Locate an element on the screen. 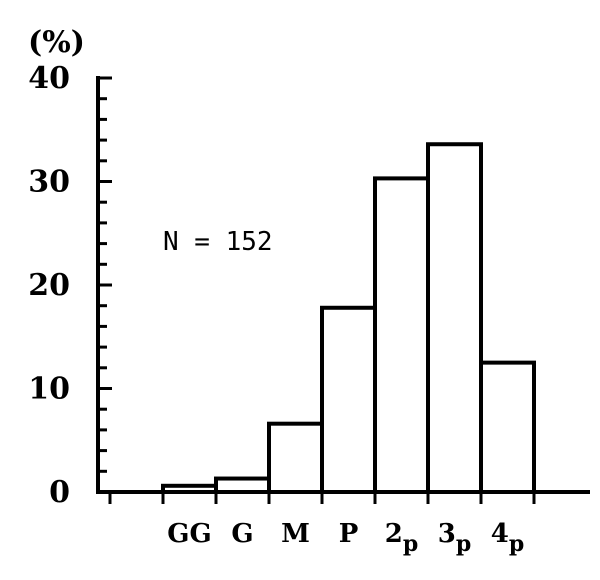  y-axis-label: (%) is located at coordinates (56, 42).